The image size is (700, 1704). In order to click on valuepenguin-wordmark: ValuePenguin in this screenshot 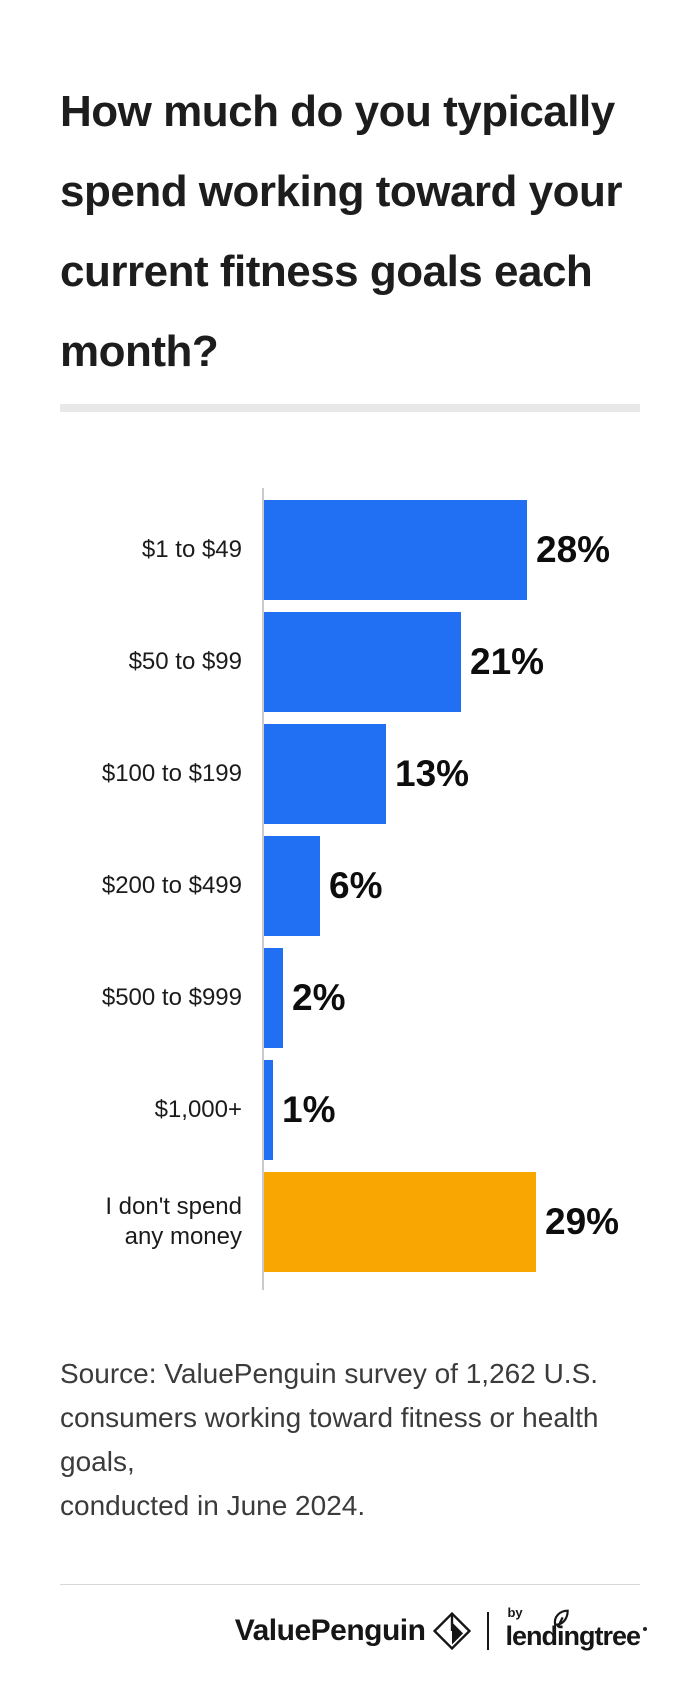, I will do `click(330, 1630)`.